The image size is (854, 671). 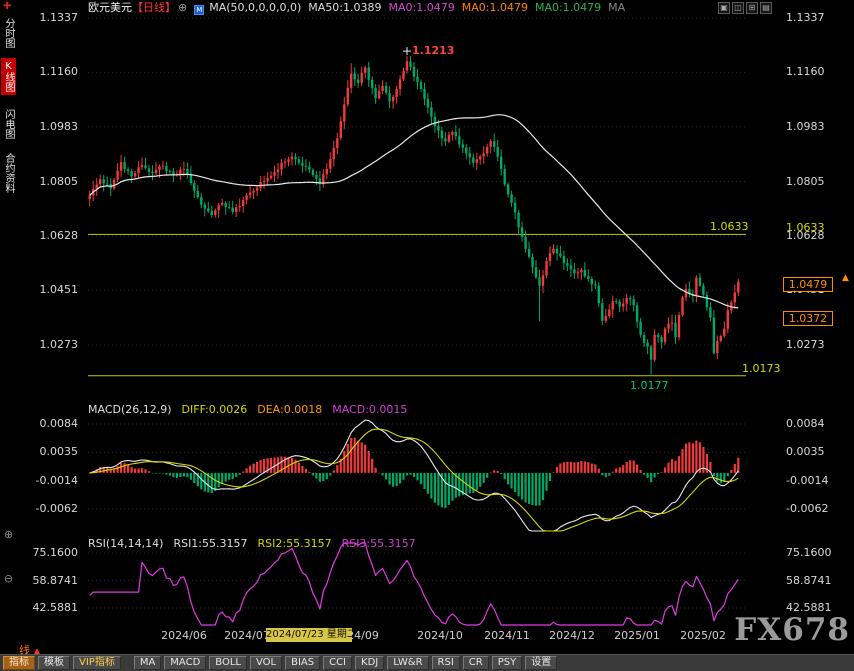 I want to click on sidebar-tab-kline: K线图, so click(x=8, y=76).